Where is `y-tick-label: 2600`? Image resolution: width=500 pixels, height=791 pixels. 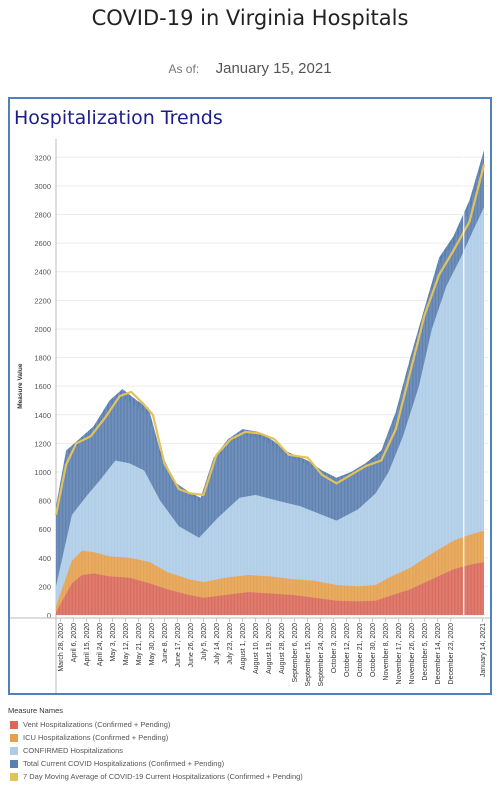
y-tick-label: 2600 is located at coordinates (42, 243).